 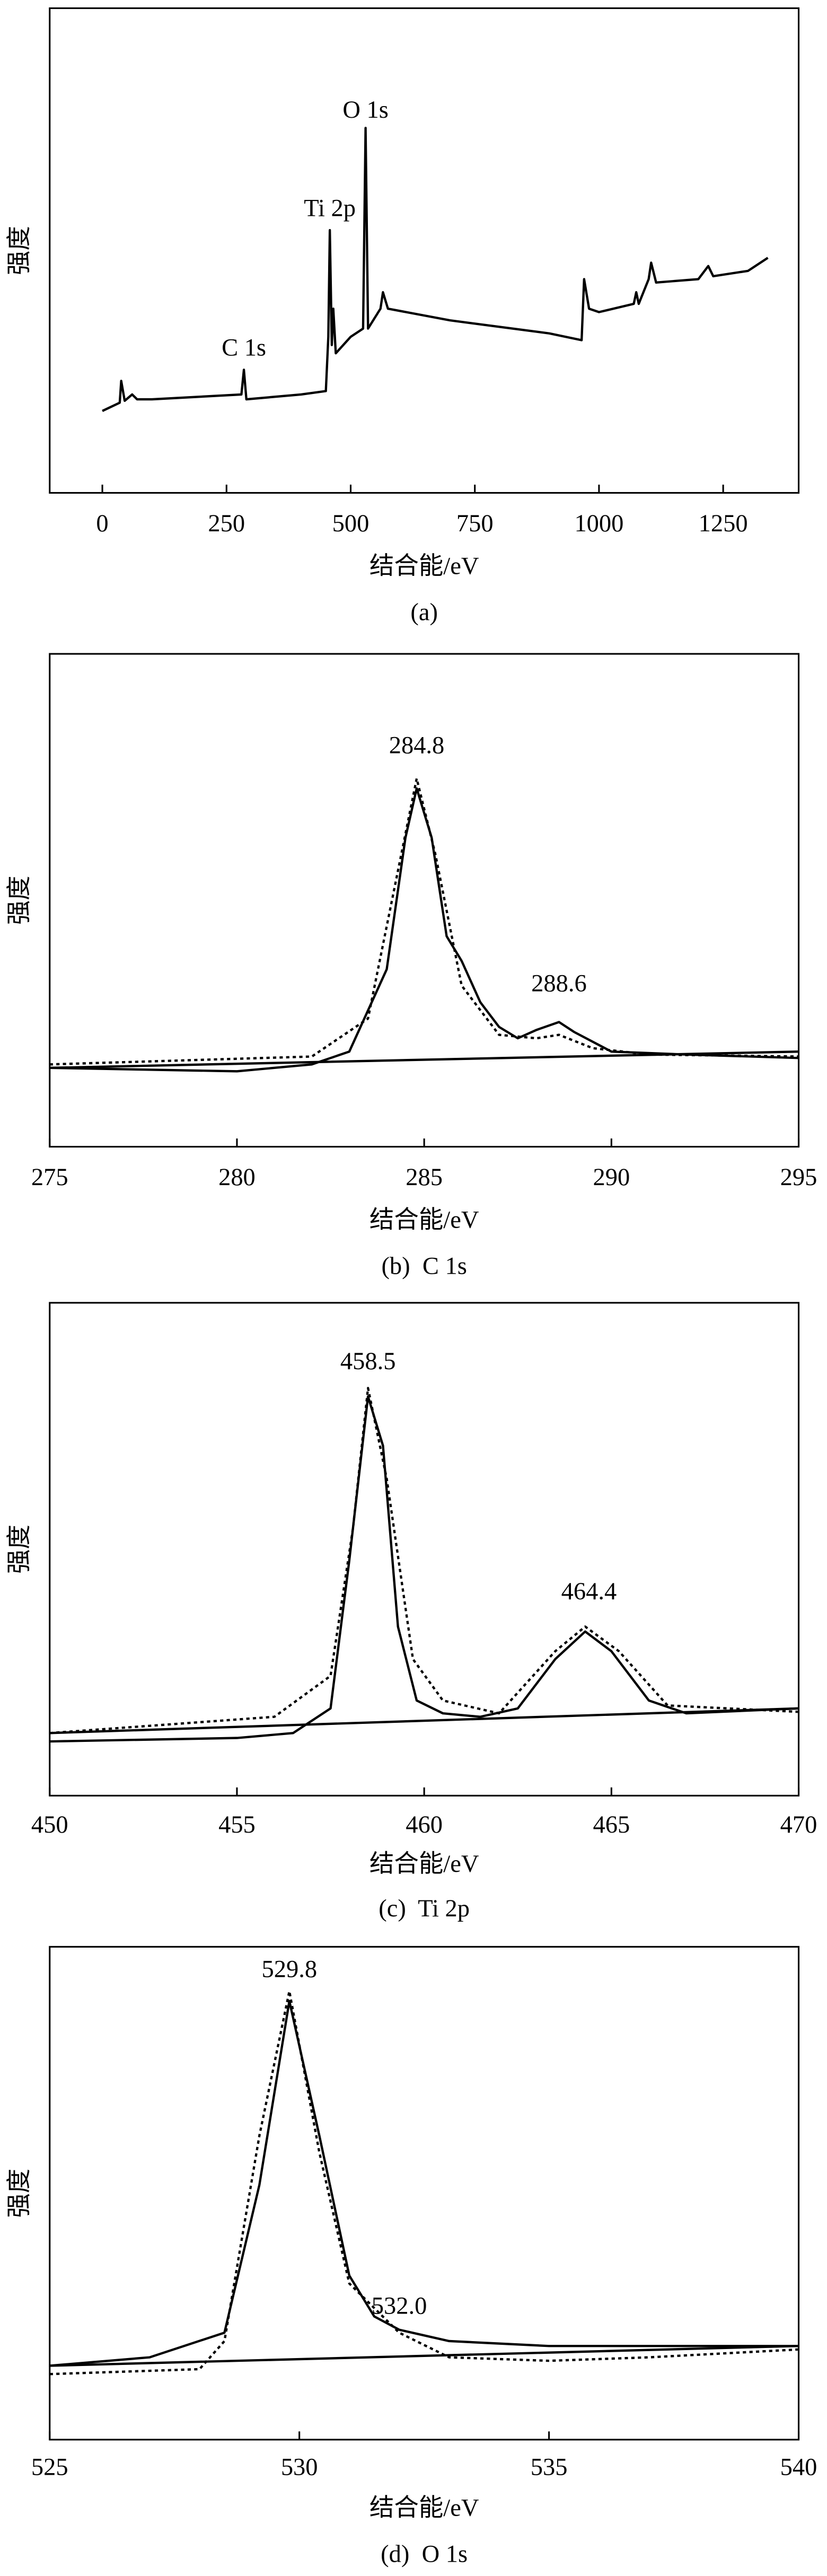 What do you see at coordinates (424, 1824) in the screenshot?
I see `x-tick-label: 460` at bounding box center [424, 1824].